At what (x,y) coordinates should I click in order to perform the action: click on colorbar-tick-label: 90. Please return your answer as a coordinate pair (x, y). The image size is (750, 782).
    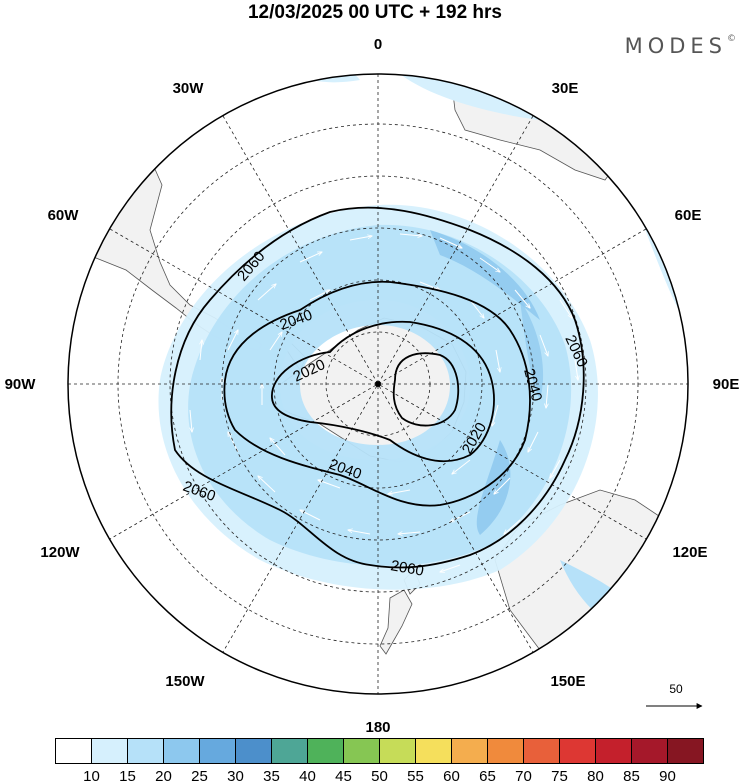
    Looking at the image, I should click on (667, 775).